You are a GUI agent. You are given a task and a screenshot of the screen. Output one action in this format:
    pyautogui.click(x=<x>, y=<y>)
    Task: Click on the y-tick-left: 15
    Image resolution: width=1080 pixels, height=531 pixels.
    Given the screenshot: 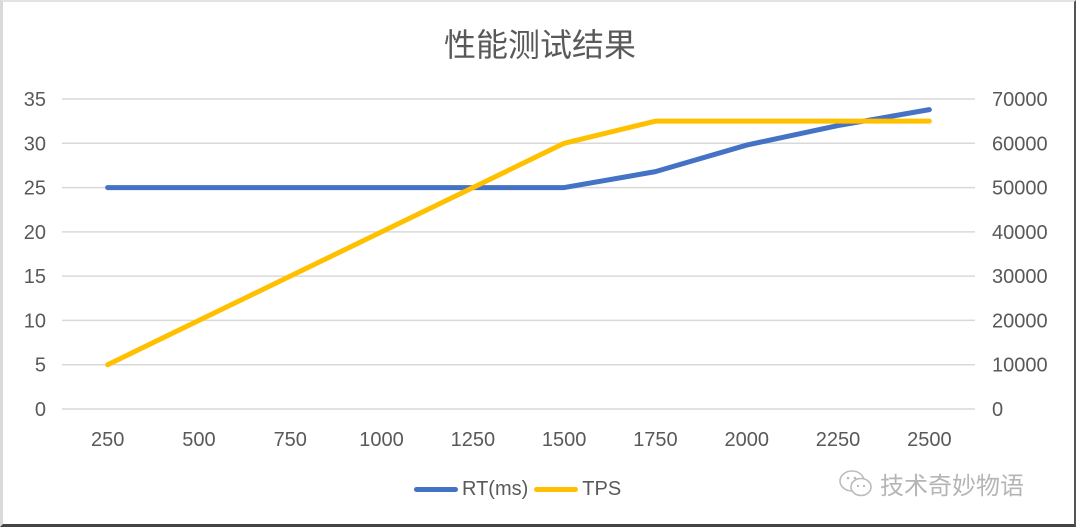 What is the action you would take?
    pyautogui.click(x=35, y=277)
    